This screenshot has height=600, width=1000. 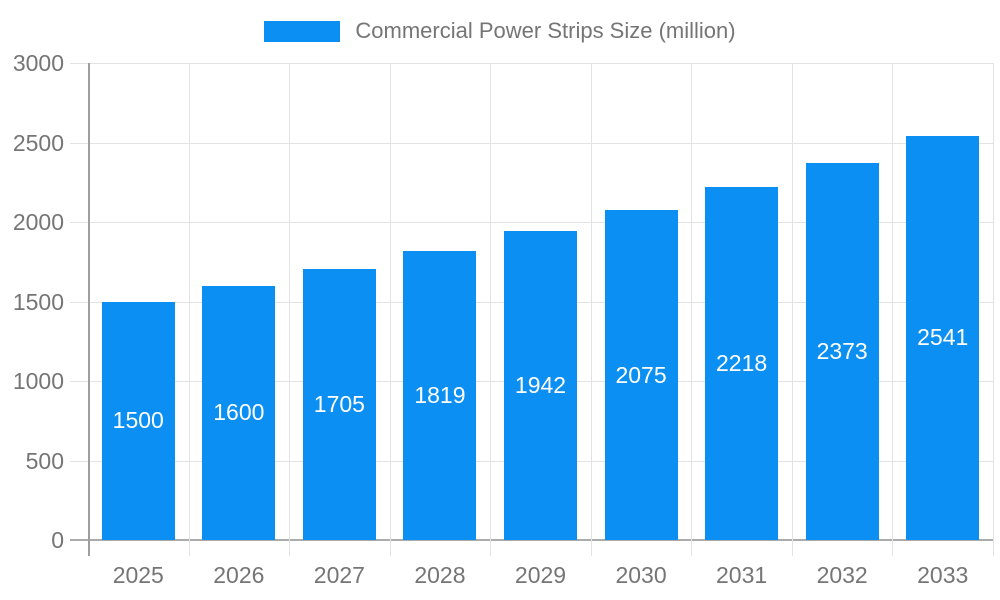 I want to click on legend-label: Commercial Power Strips Size (million), so click(x=545, y=30).